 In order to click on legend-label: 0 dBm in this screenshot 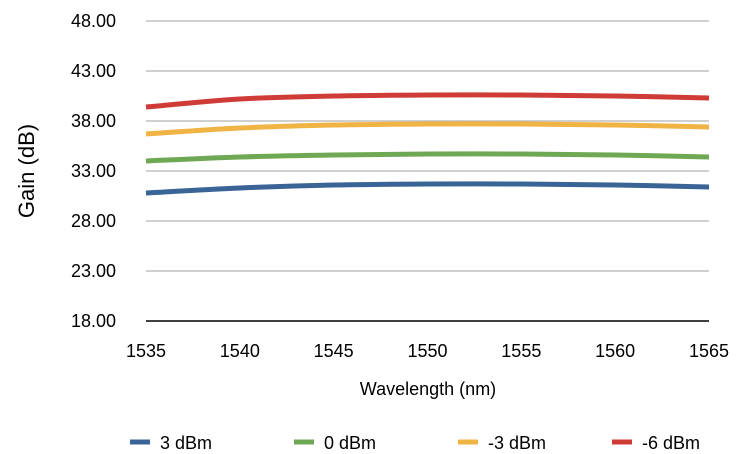, I will do `click(350, 443)`.